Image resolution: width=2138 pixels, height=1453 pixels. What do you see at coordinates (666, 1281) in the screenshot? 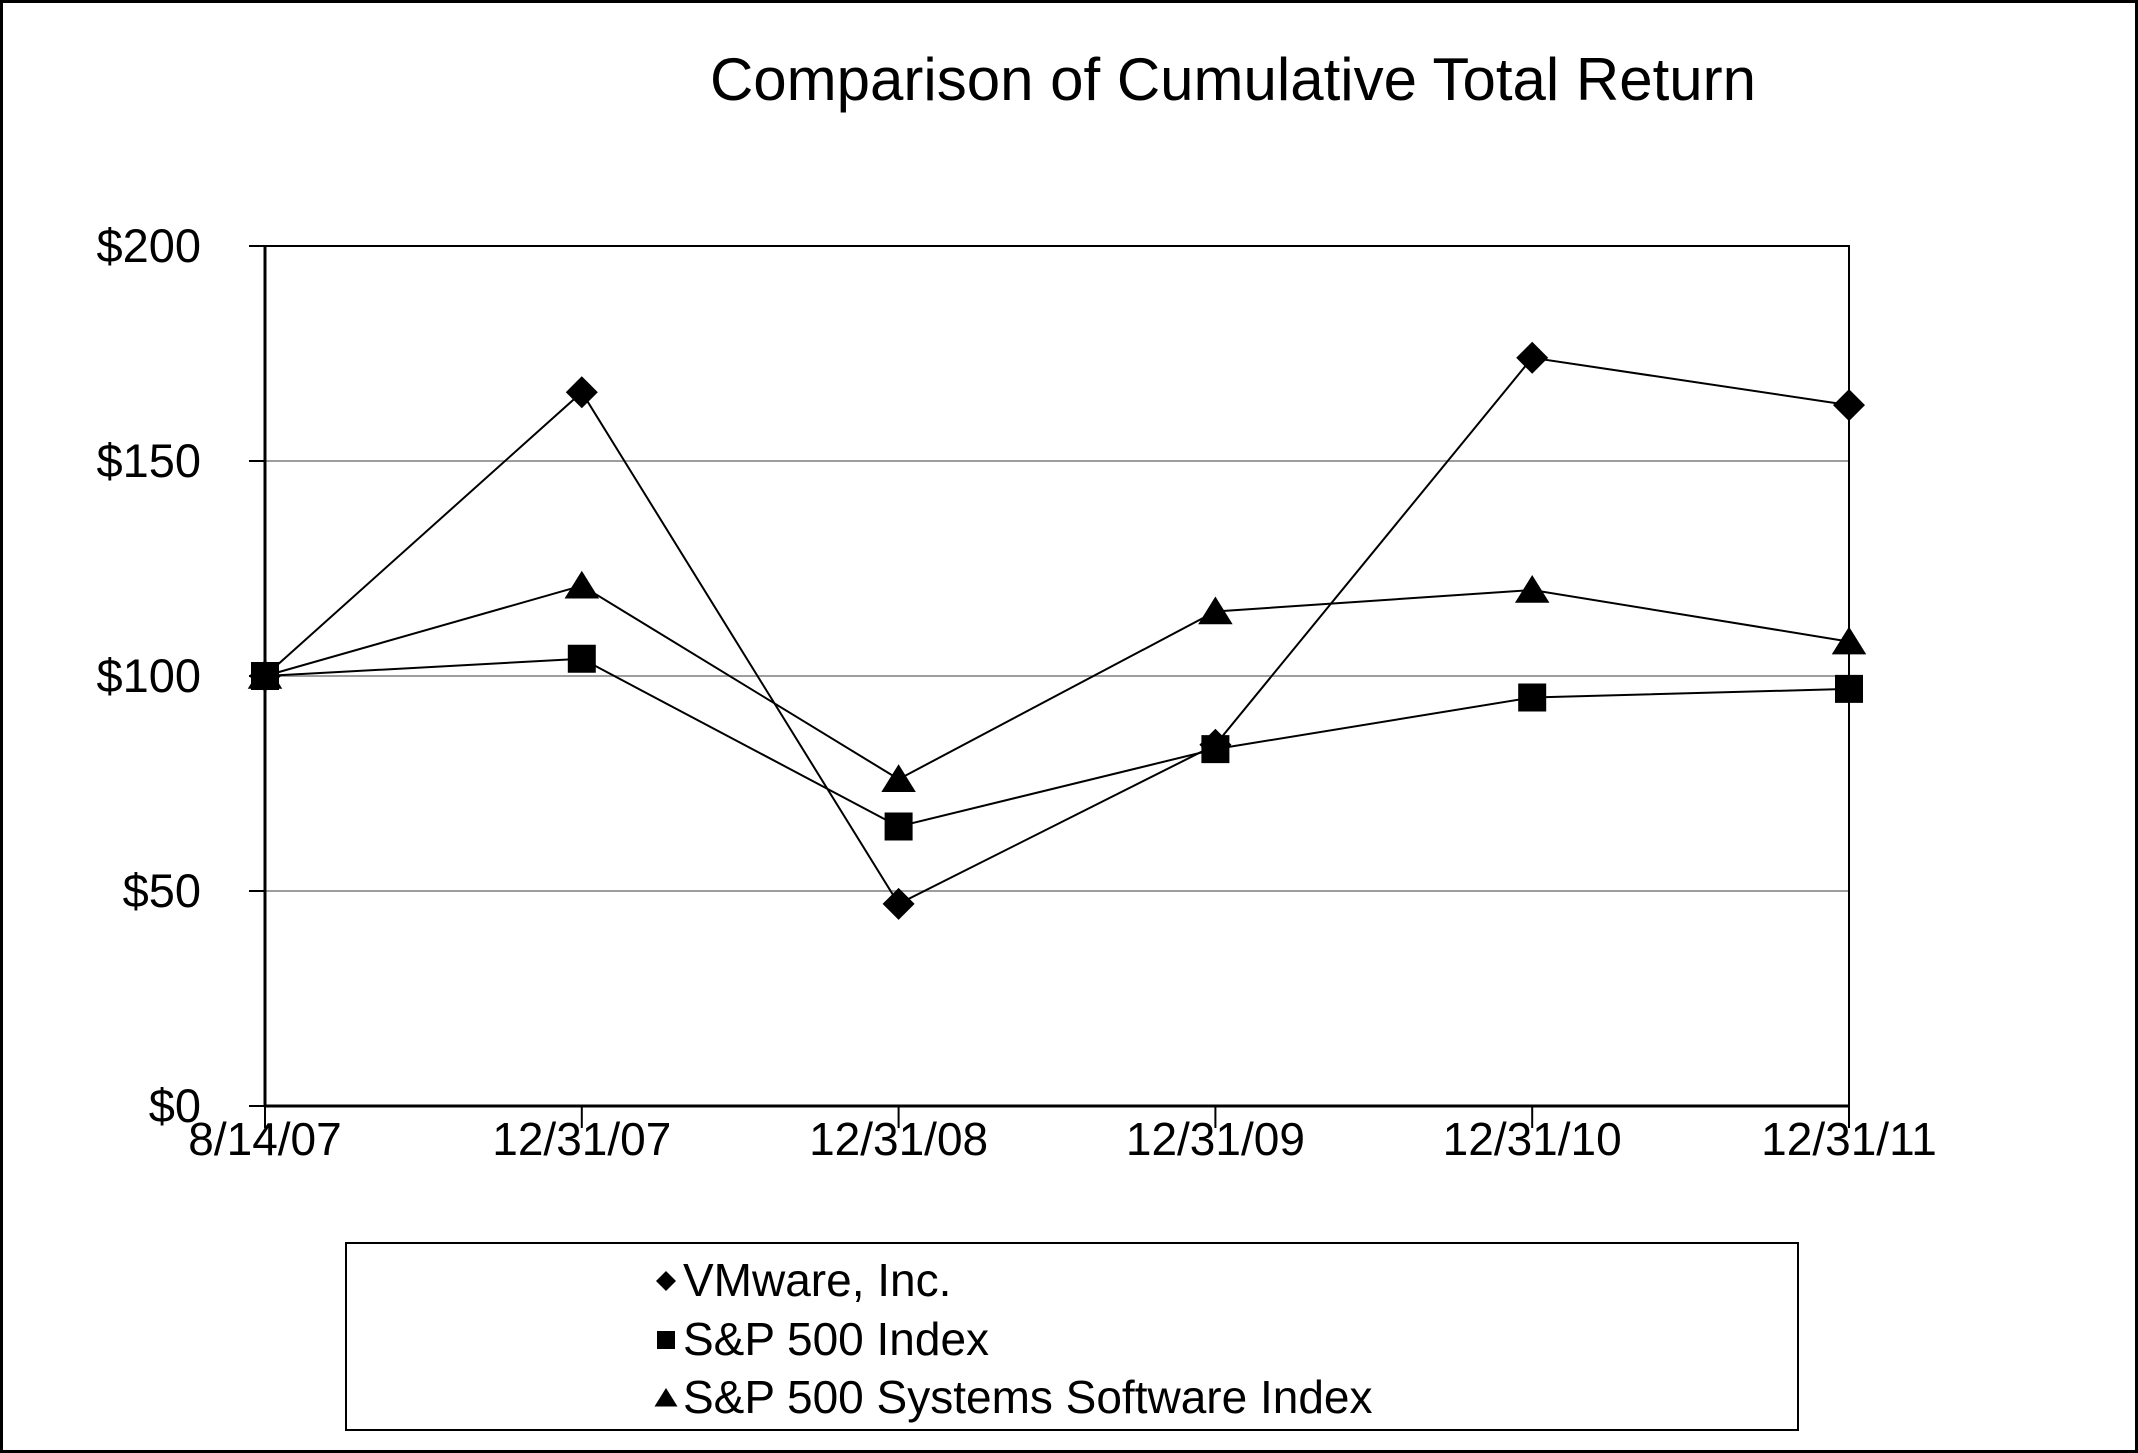
I see `diamond-icon` at bounding box center [666, 1281].